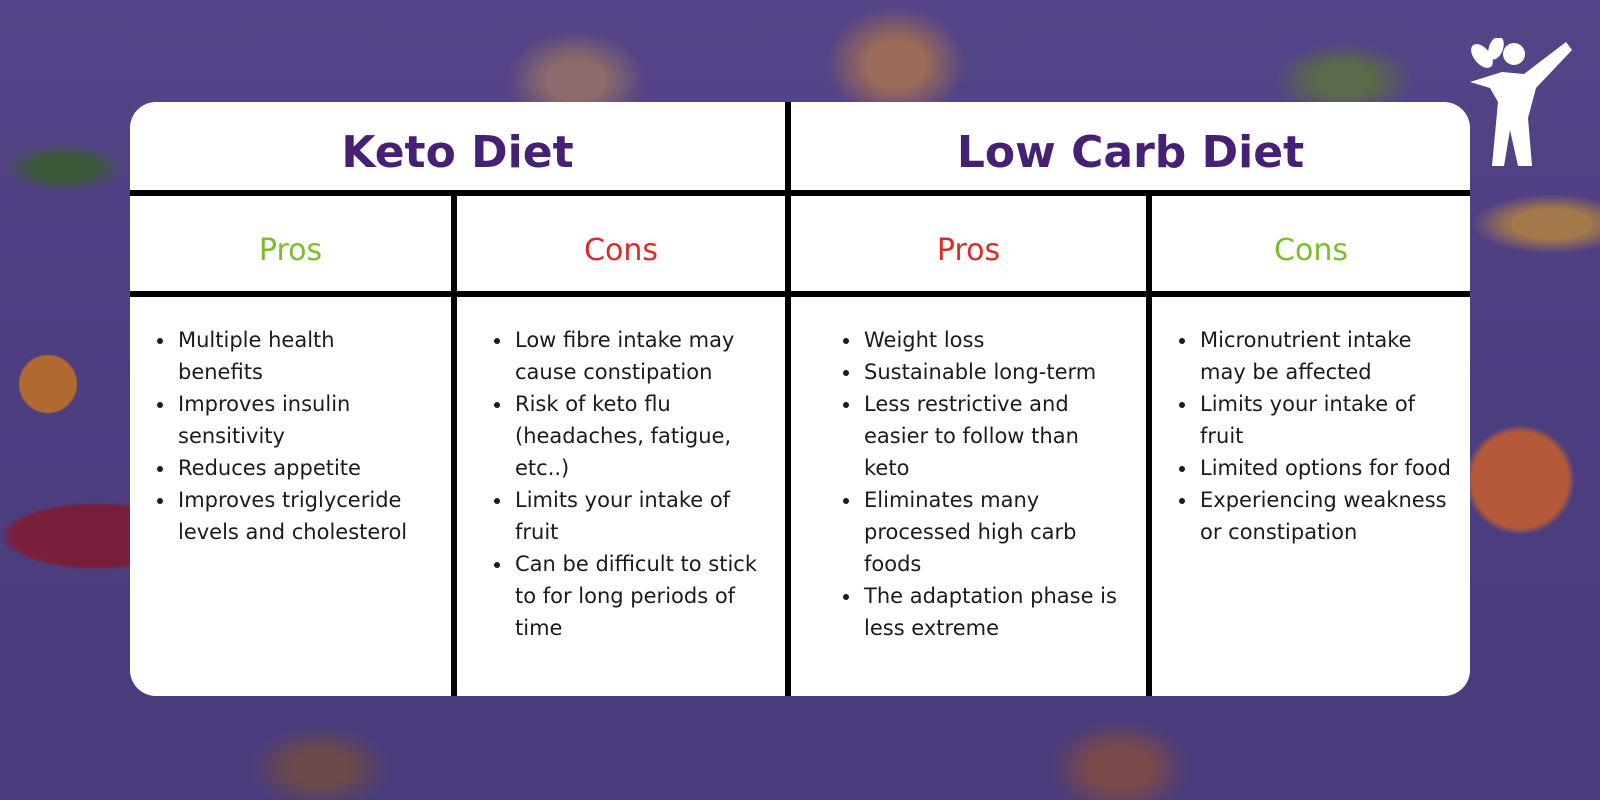  Describe the element at coordinates (645, 356) in the screenshot. I see `list-item: Low fibre intake may cause constipation` at that location.